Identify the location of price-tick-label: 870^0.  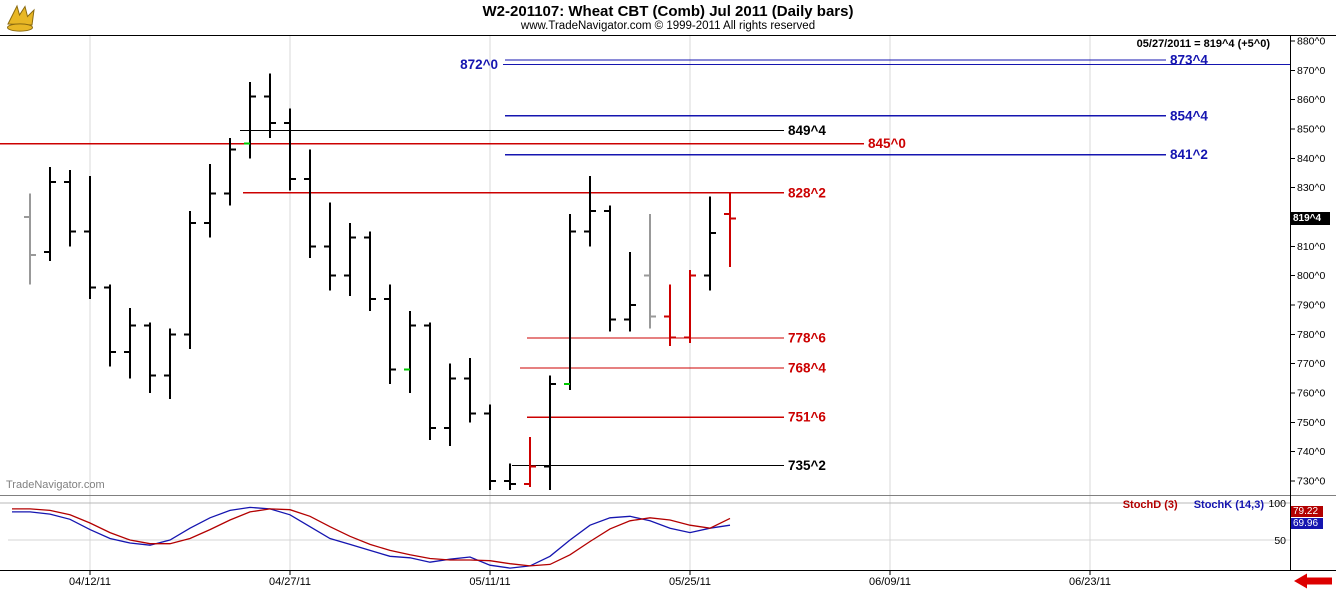
(1311, 71).